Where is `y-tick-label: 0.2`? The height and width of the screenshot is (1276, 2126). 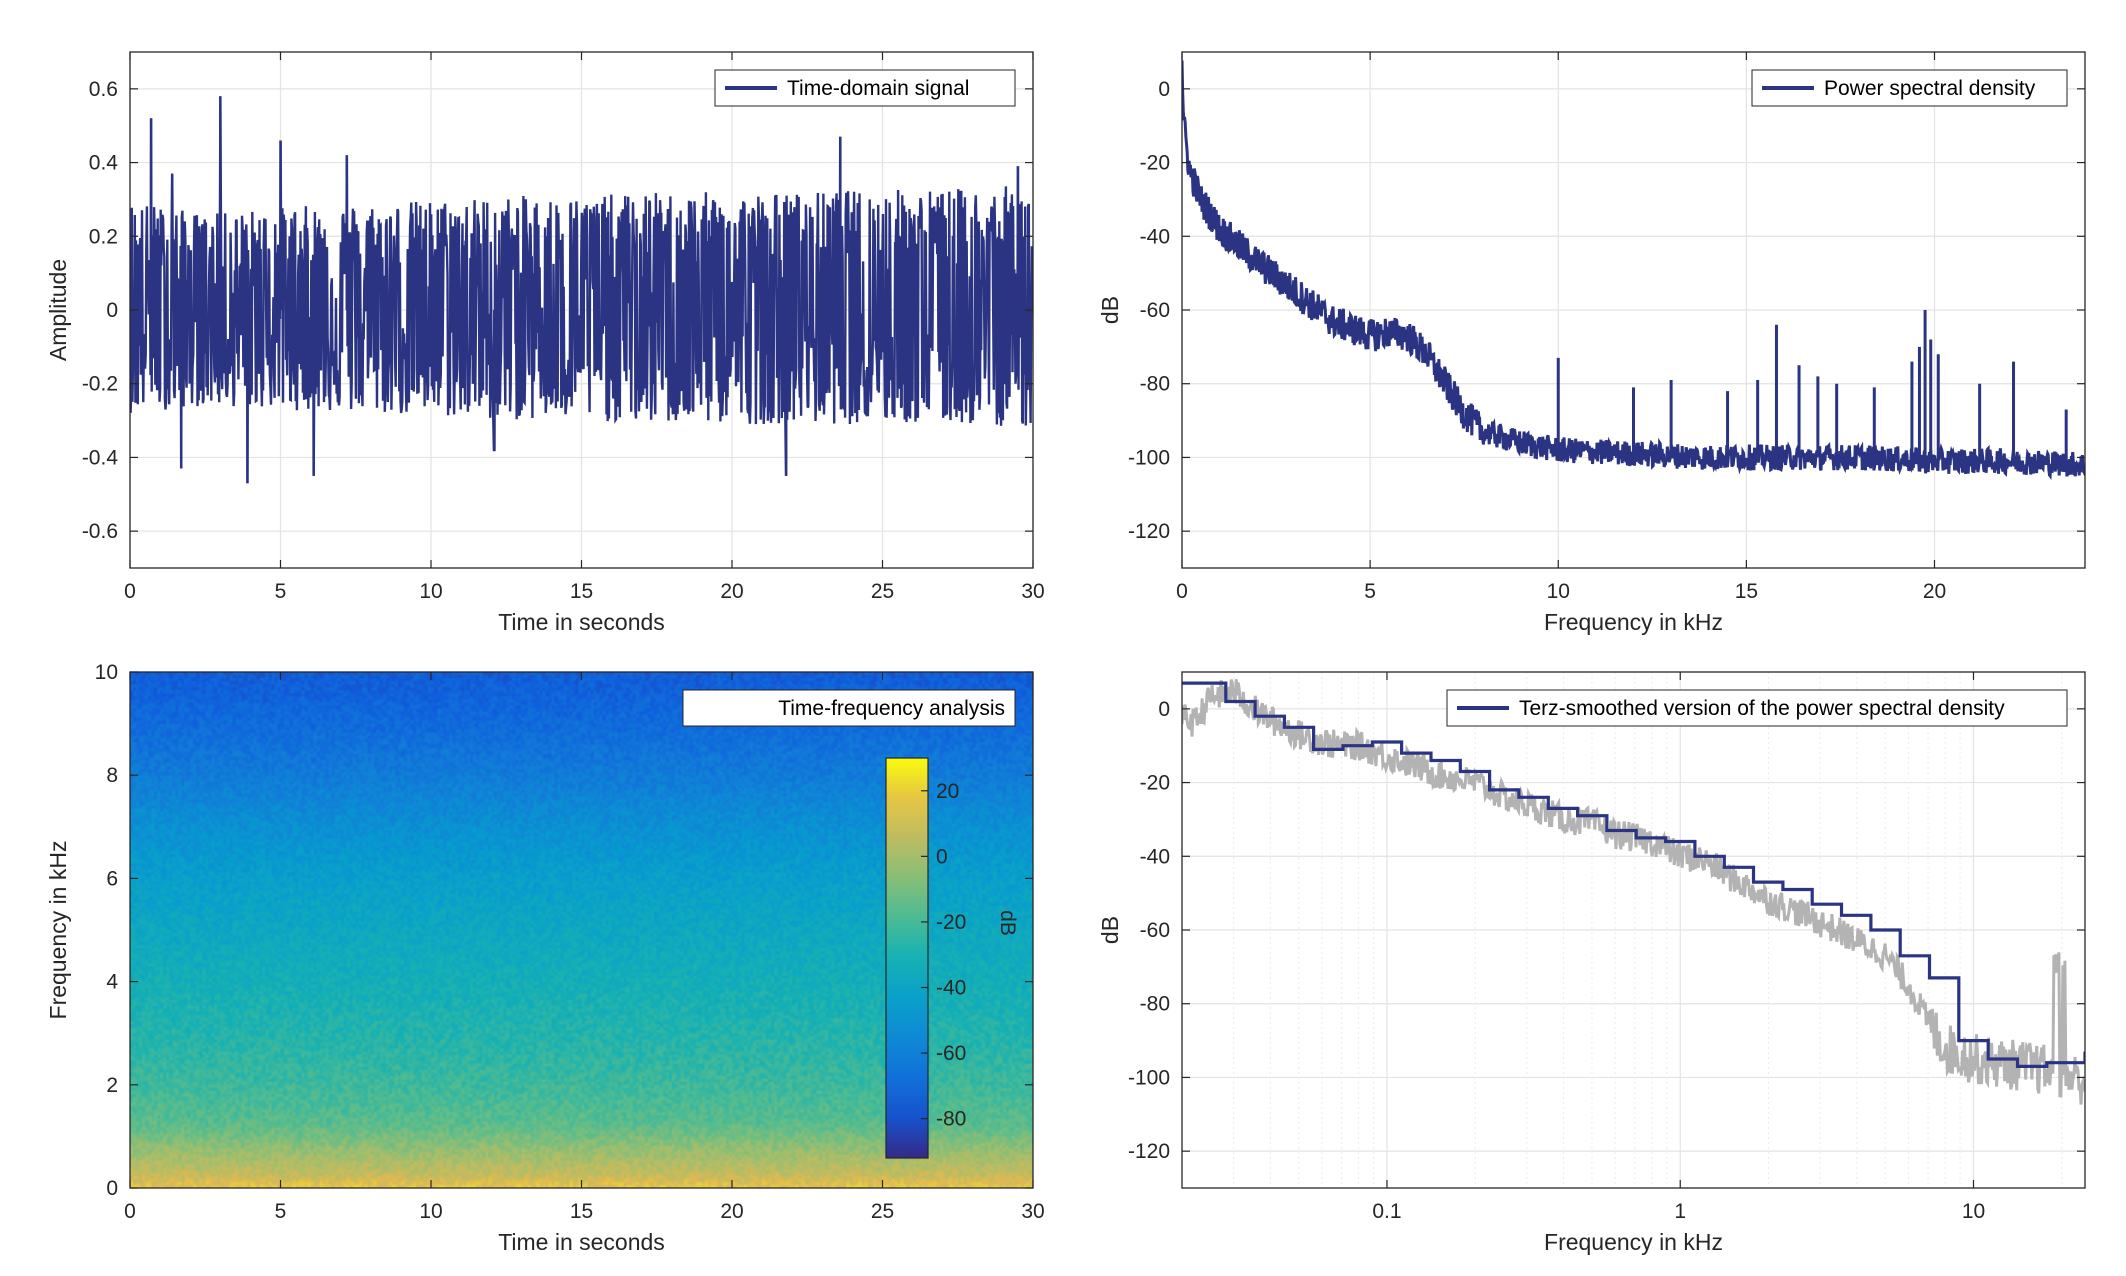 y-tick-label: 0.2 is located at coordinates (103, 236).